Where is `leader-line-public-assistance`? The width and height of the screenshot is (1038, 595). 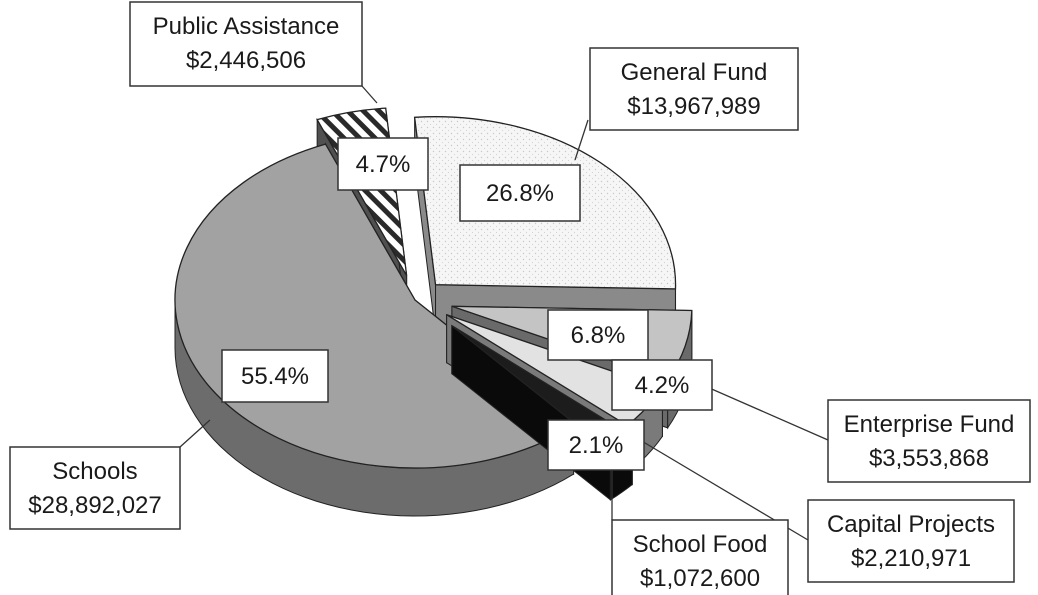 leader-line-public-assistance is located at coordinates (369, 94).